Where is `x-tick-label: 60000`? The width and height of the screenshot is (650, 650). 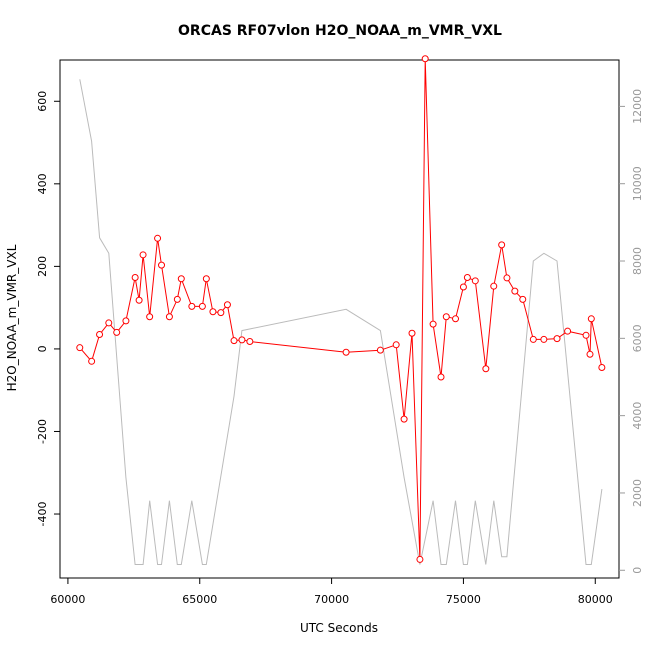 x-tick-label: 60000 is located at coordinates (67, 599).